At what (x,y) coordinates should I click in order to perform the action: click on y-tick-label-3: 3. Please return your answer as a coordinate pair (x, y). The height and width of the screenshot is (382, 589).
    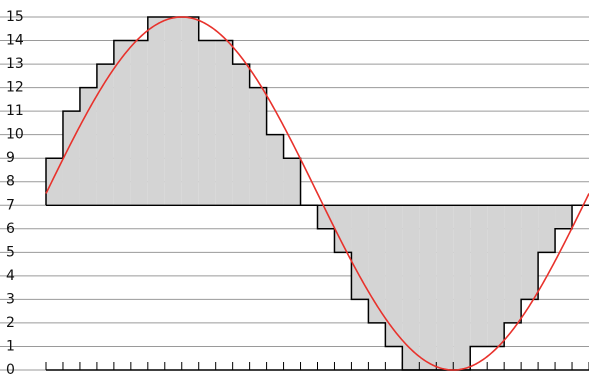
    Looking at the image, I should click on (10, 299).